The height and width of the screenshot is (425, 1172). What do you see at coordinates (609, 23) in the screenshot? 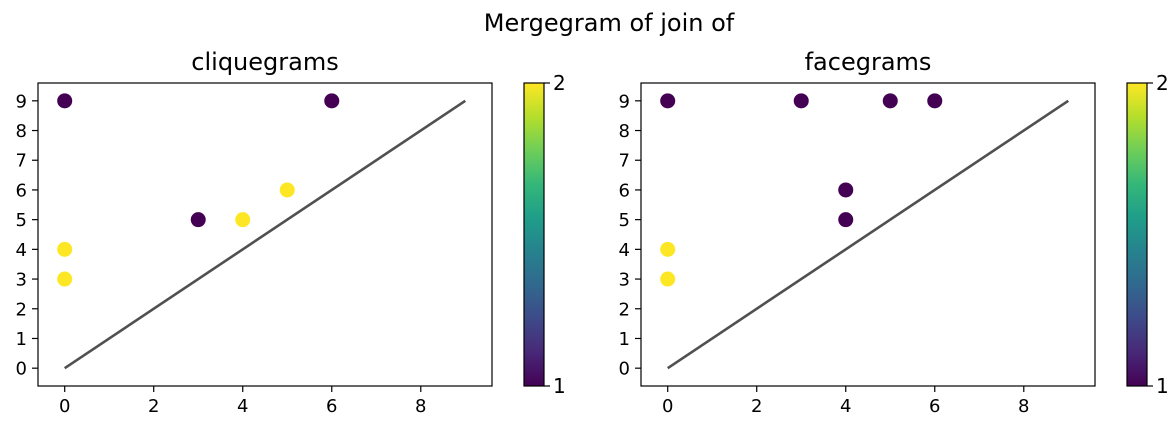
I see `figure-suptitle: Mergegram of join of` at bounding box center [609, 23].